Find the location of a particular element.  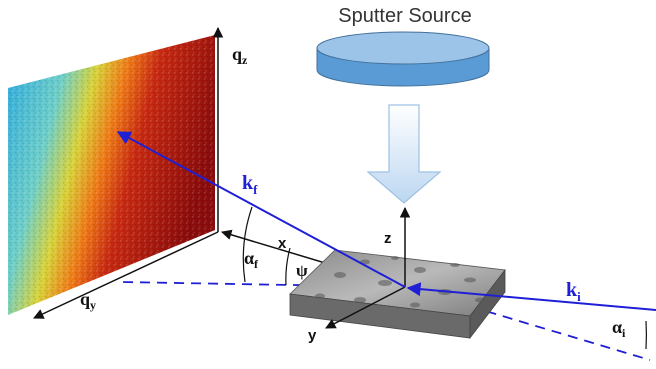

alpha-f-label: αf is located at coordinates (251, 259).